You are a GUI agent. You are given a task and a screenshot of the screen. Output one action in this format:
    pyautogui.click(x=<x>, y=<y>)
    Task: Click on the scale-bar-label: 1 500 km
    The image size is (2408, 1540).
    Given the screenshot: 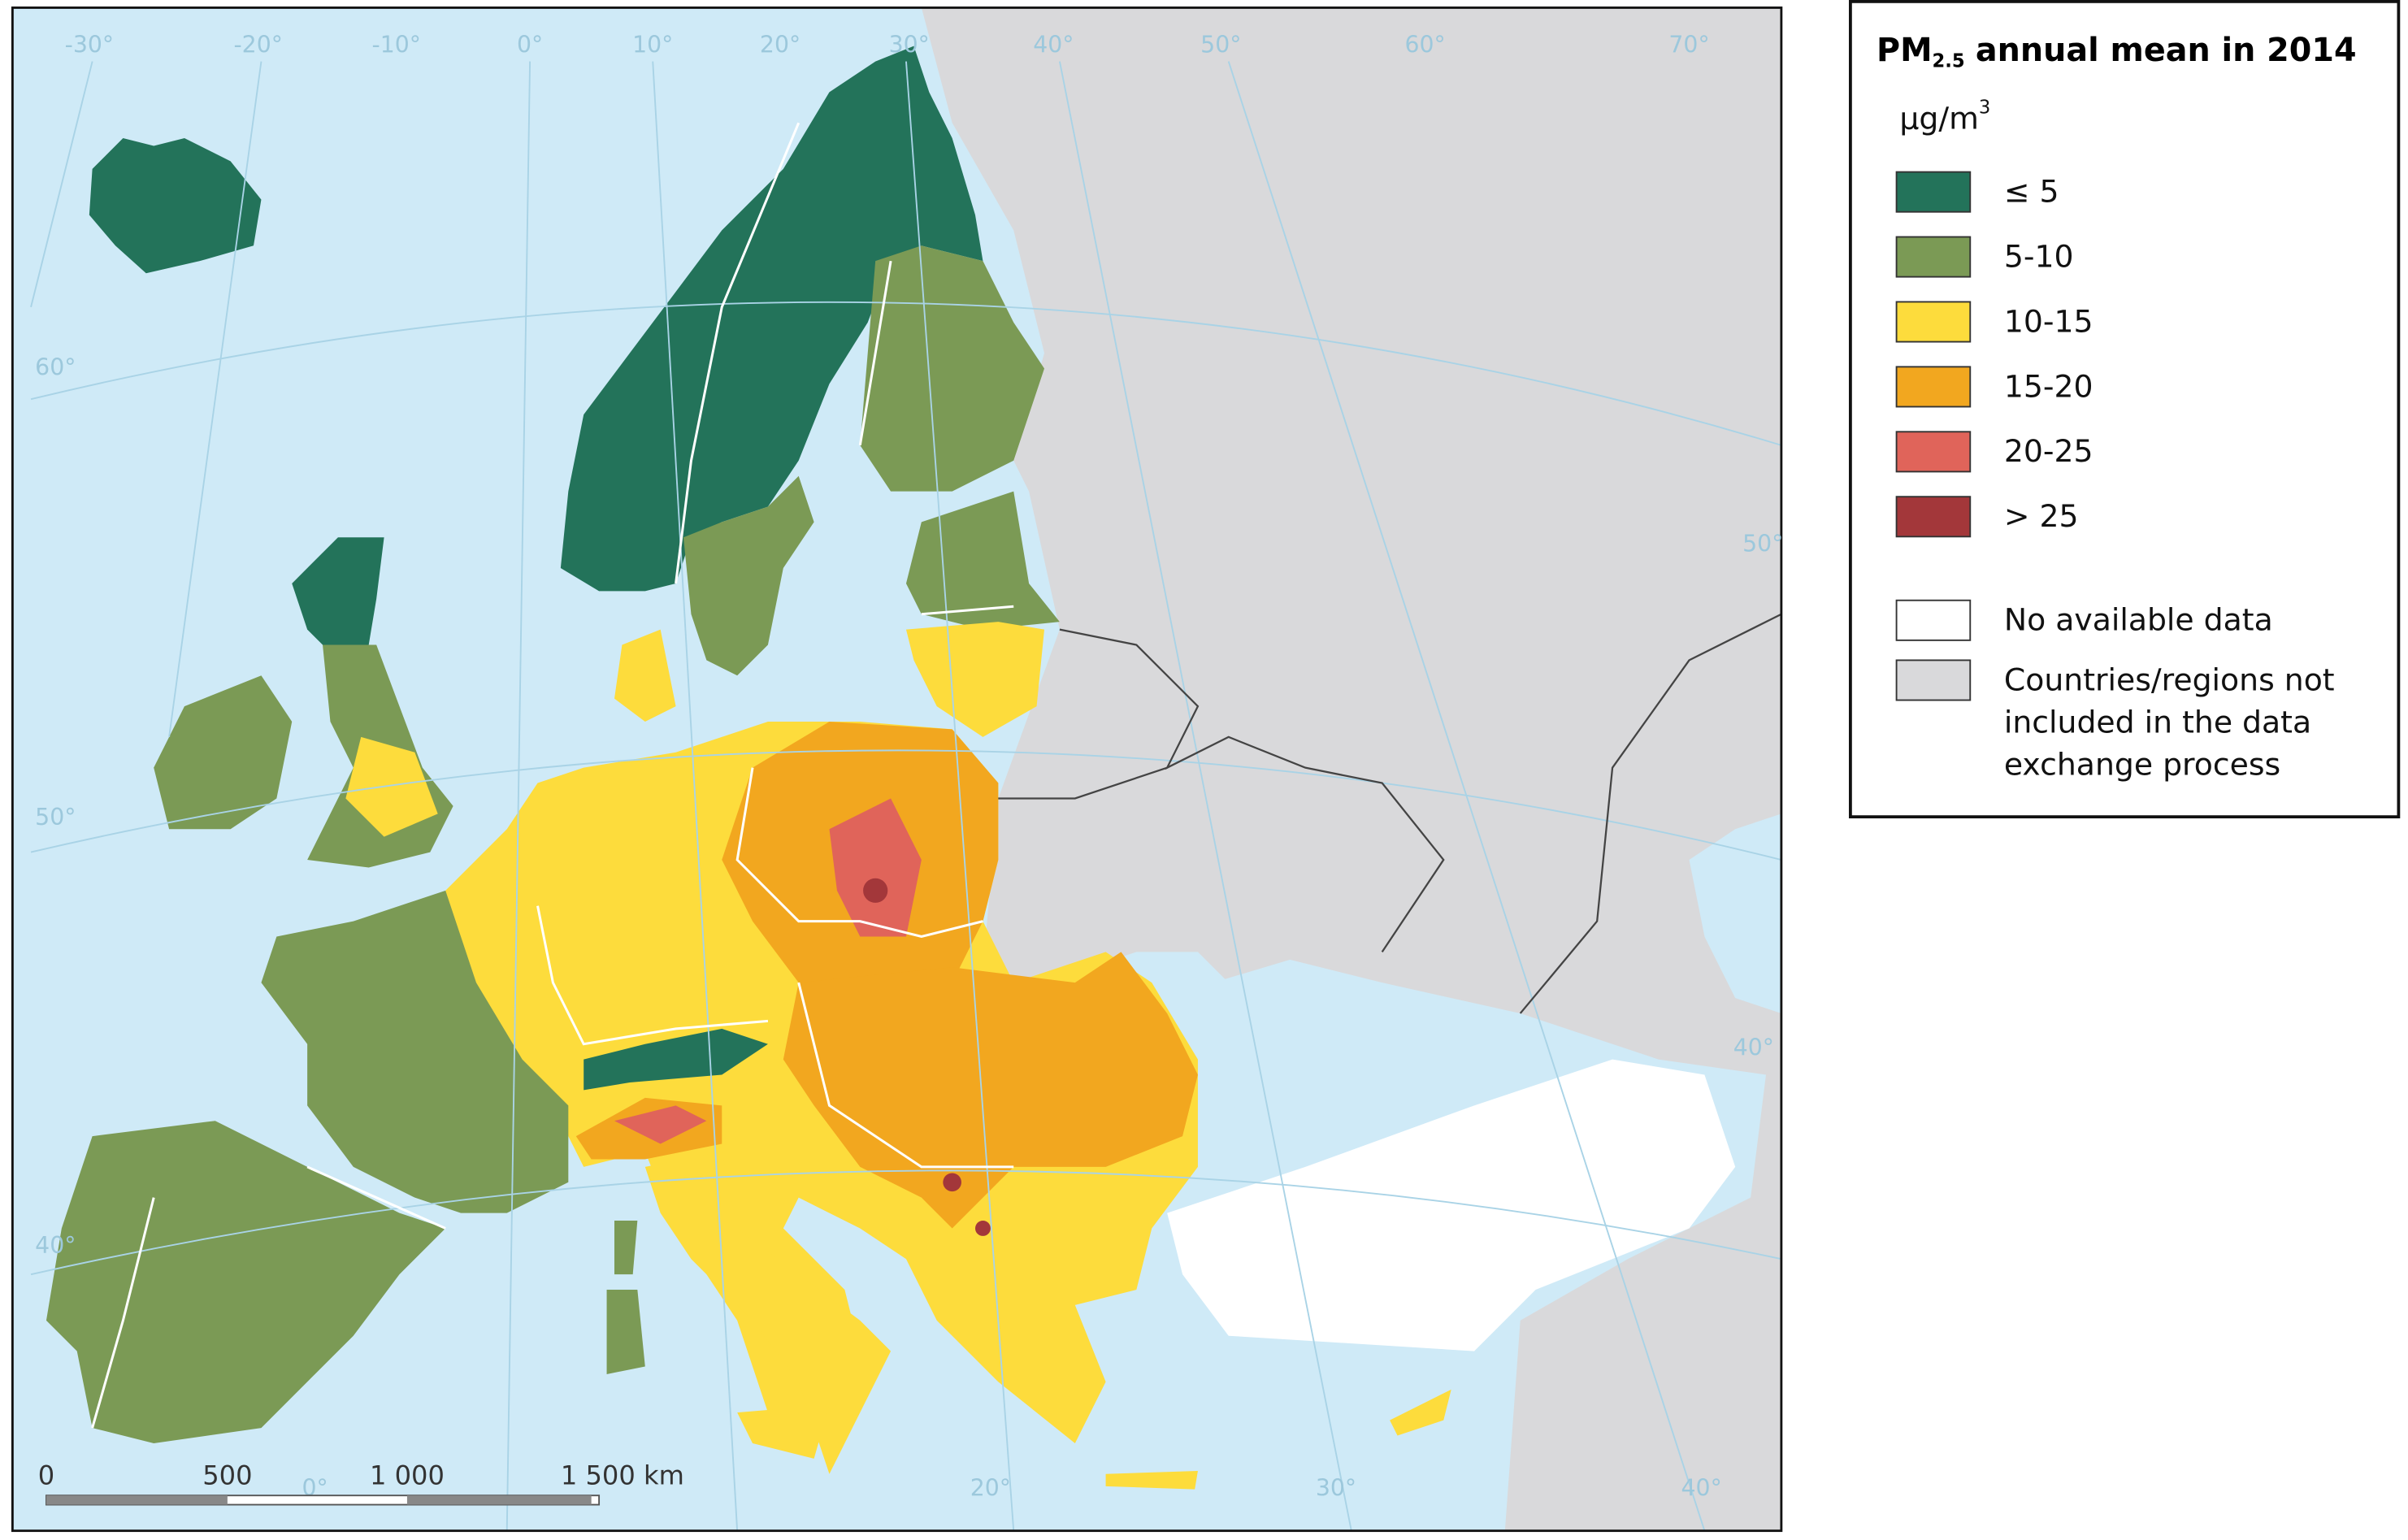 What is the action you would take?
    pyautogui.click(x=622, y=1476)
    